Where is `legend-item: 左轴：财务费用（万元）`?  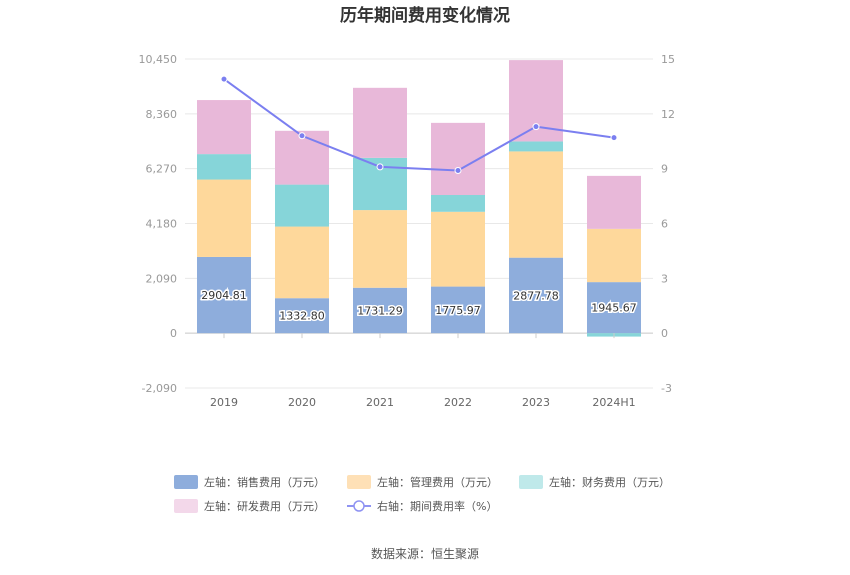 legend-item: 左轴：财务费用（万元） is located at coordinates (594, 482).